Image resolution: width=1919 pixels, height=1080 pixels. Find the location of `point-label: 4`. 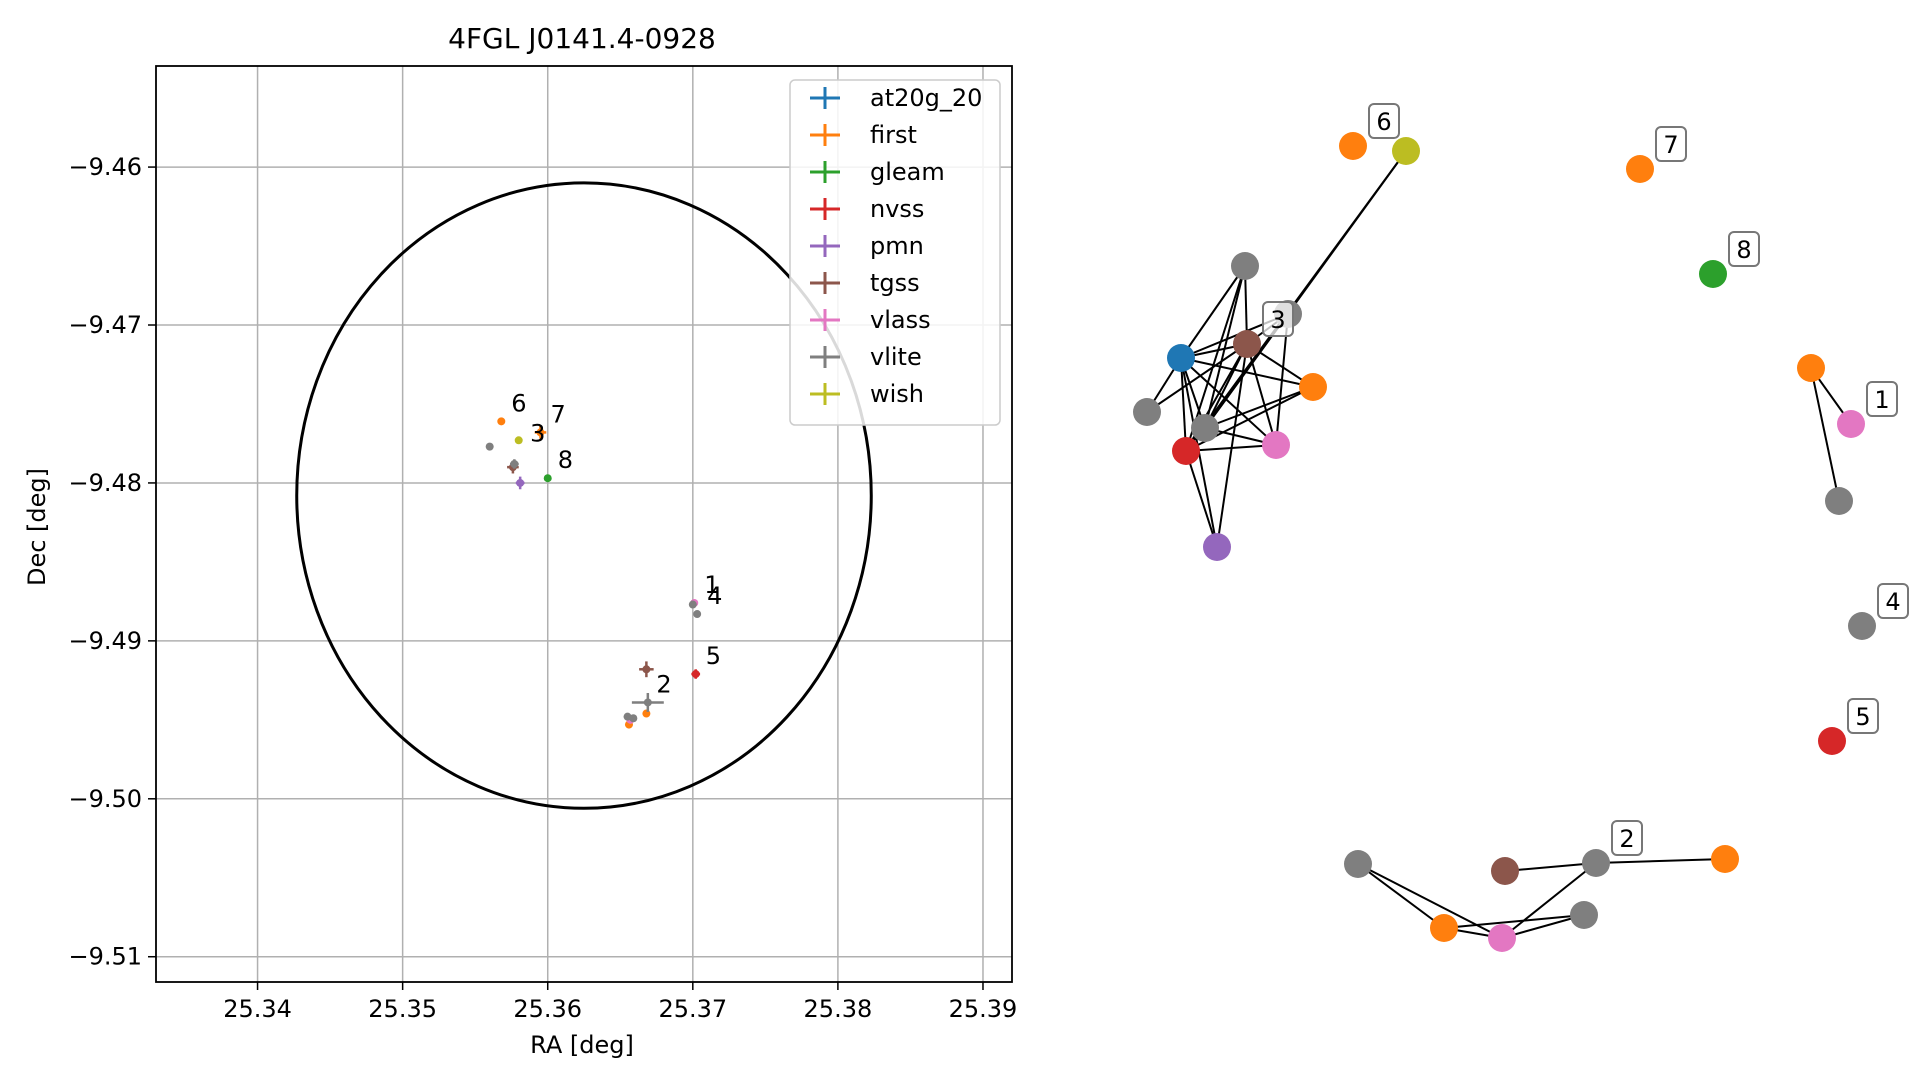

point-label: 4 is located at coordinates (714, 596).